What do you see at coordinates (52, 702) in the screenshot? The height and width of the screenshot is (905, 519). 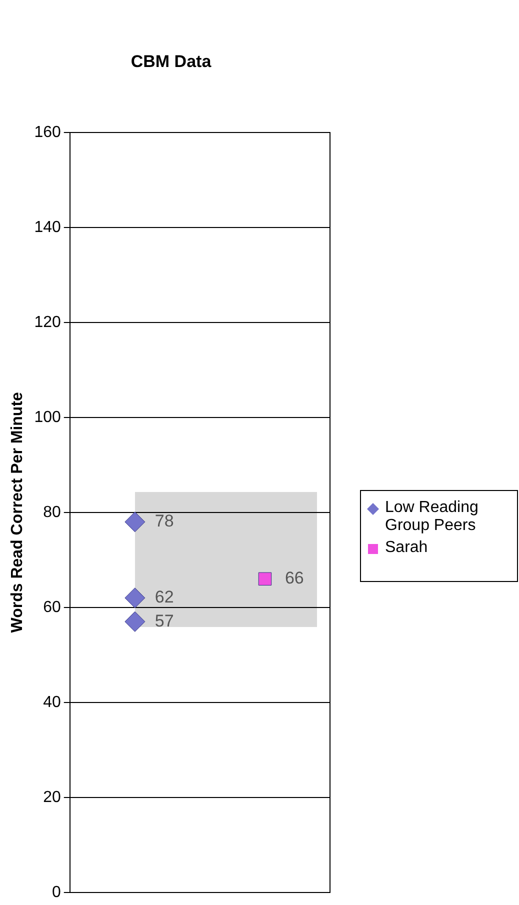 I see `y-tick-label: 40` at bounding box center [52, 702].